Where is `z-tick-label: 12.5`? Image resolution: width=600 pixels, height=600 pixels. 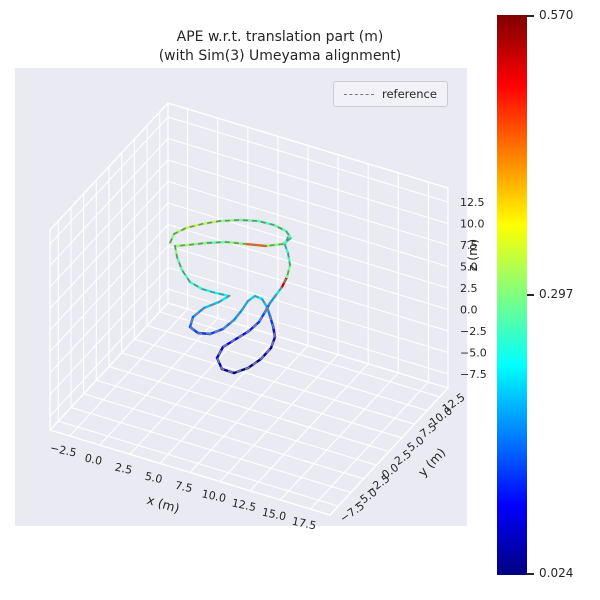
z-tick-label: 12.5 is located at coordinates (472, 202).